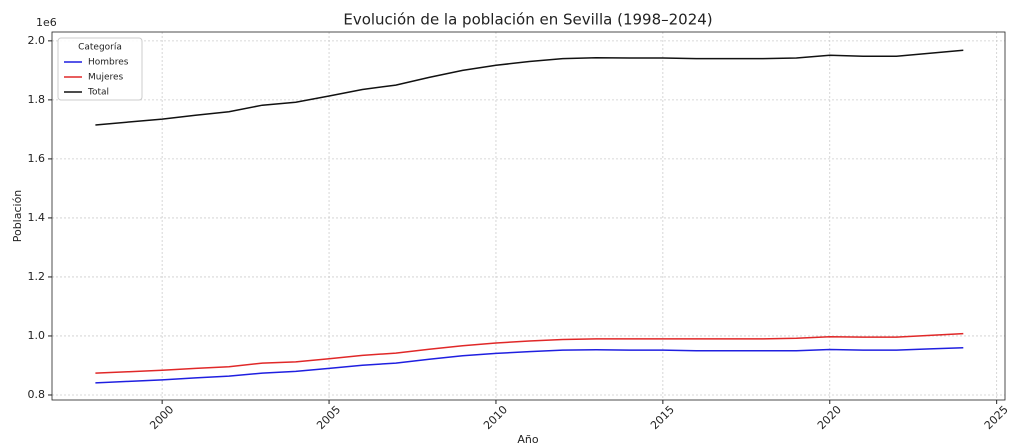 This screenshot has width=1010, height=447. Describe the element at coordinates (662, 417) in the screenshot. I see `x-tick-label: 2015` at that location.